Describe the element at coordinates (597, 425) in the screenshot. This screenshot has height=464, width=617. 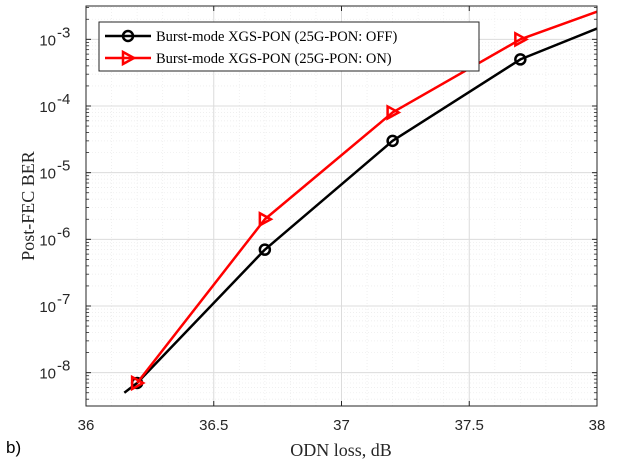
I see `x-tick-label: 38` at that location.